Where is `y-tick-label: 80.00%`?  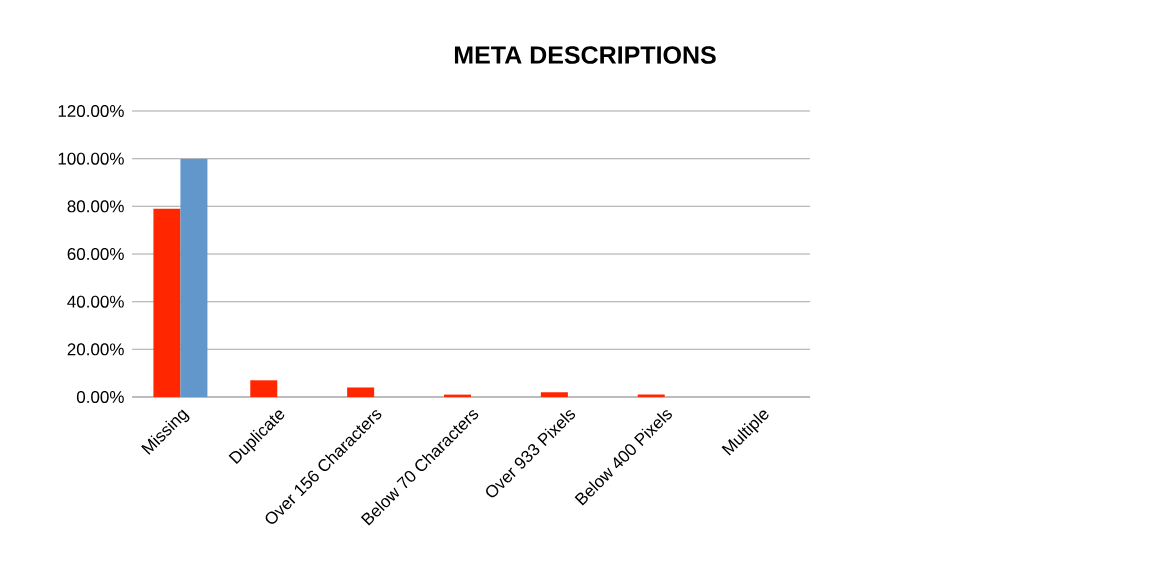 y-tick-label: 80.00% is located at coordinates (95, 206).